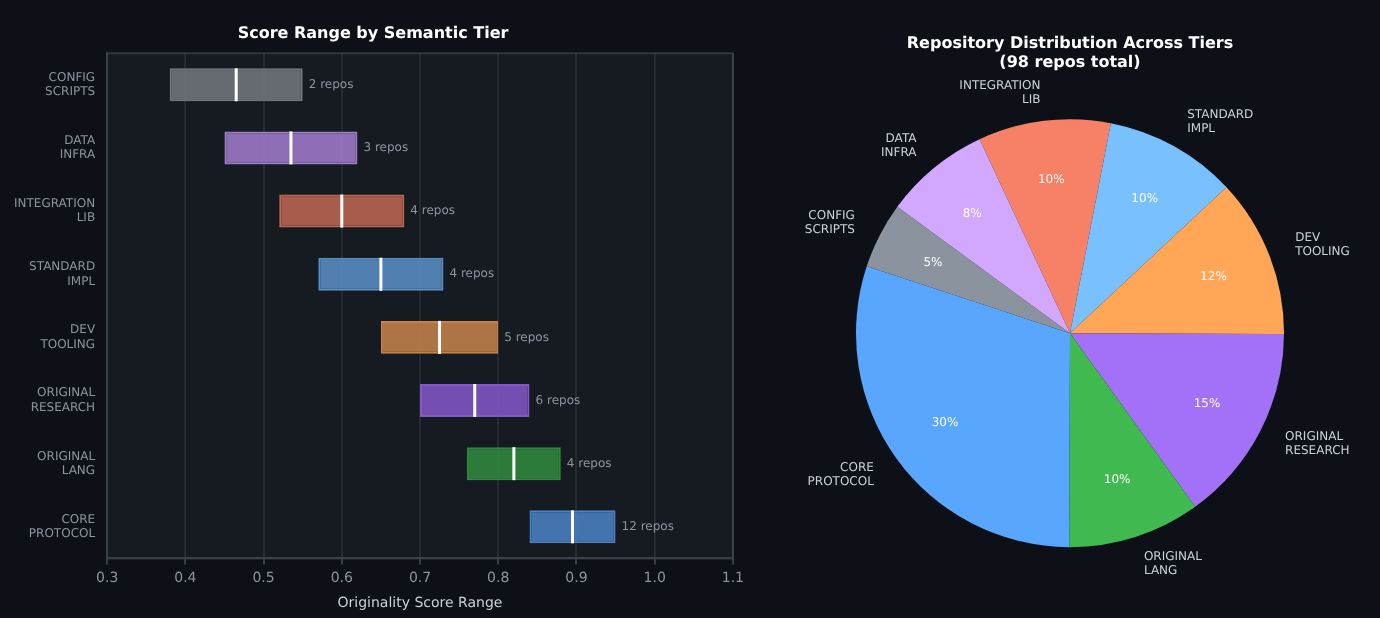 This screenshot has height=618, width=1380. I want to click on chart-subtitle: (98 repos total), so click(1070, 61).